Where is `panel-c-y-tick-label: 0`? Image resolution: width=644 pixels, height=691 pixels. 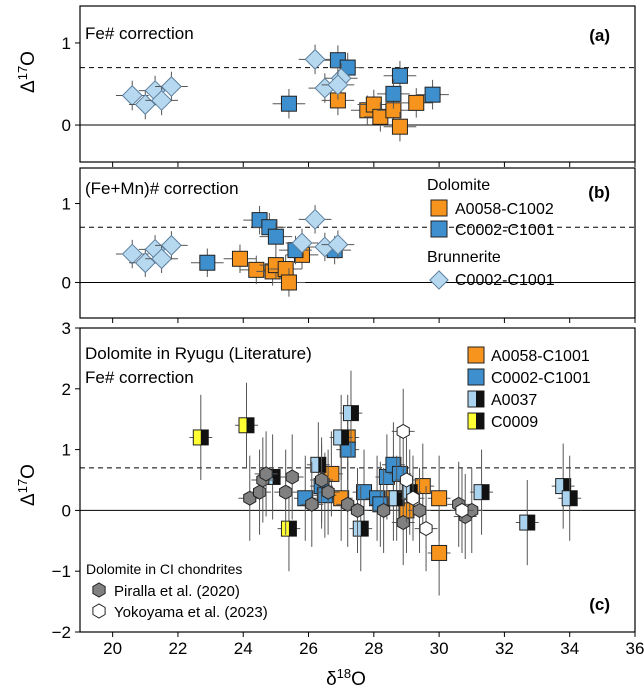 panel-c-y-tick-label: 0 is located at coordinates (66, 510).